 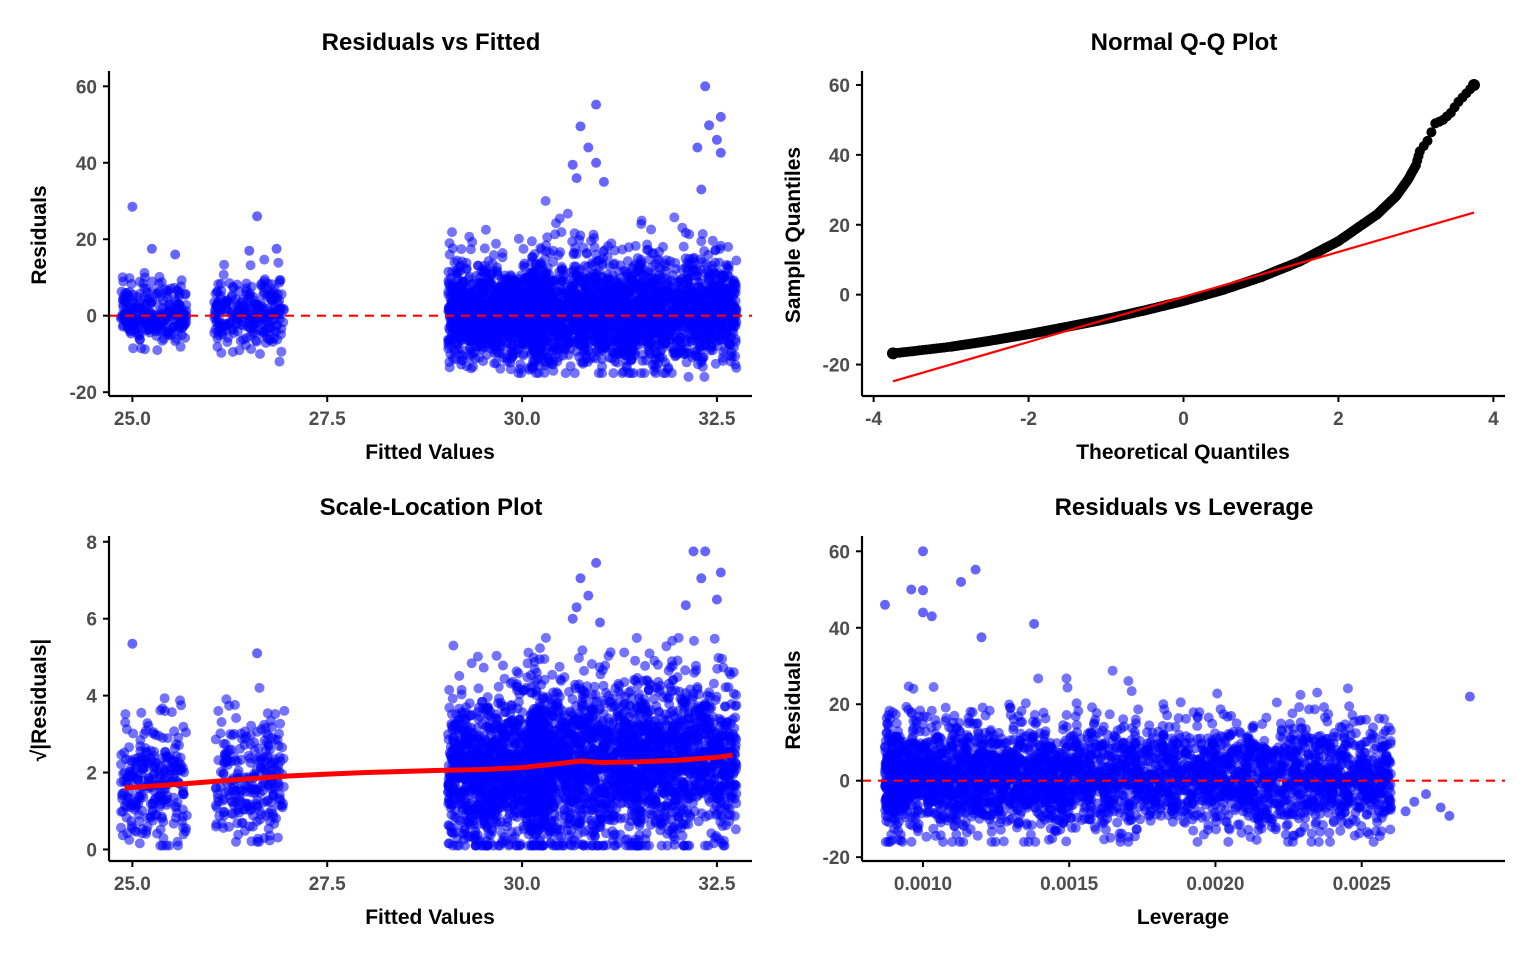 I want to click on x-tick-label: -4, so click(x=873, y=419).